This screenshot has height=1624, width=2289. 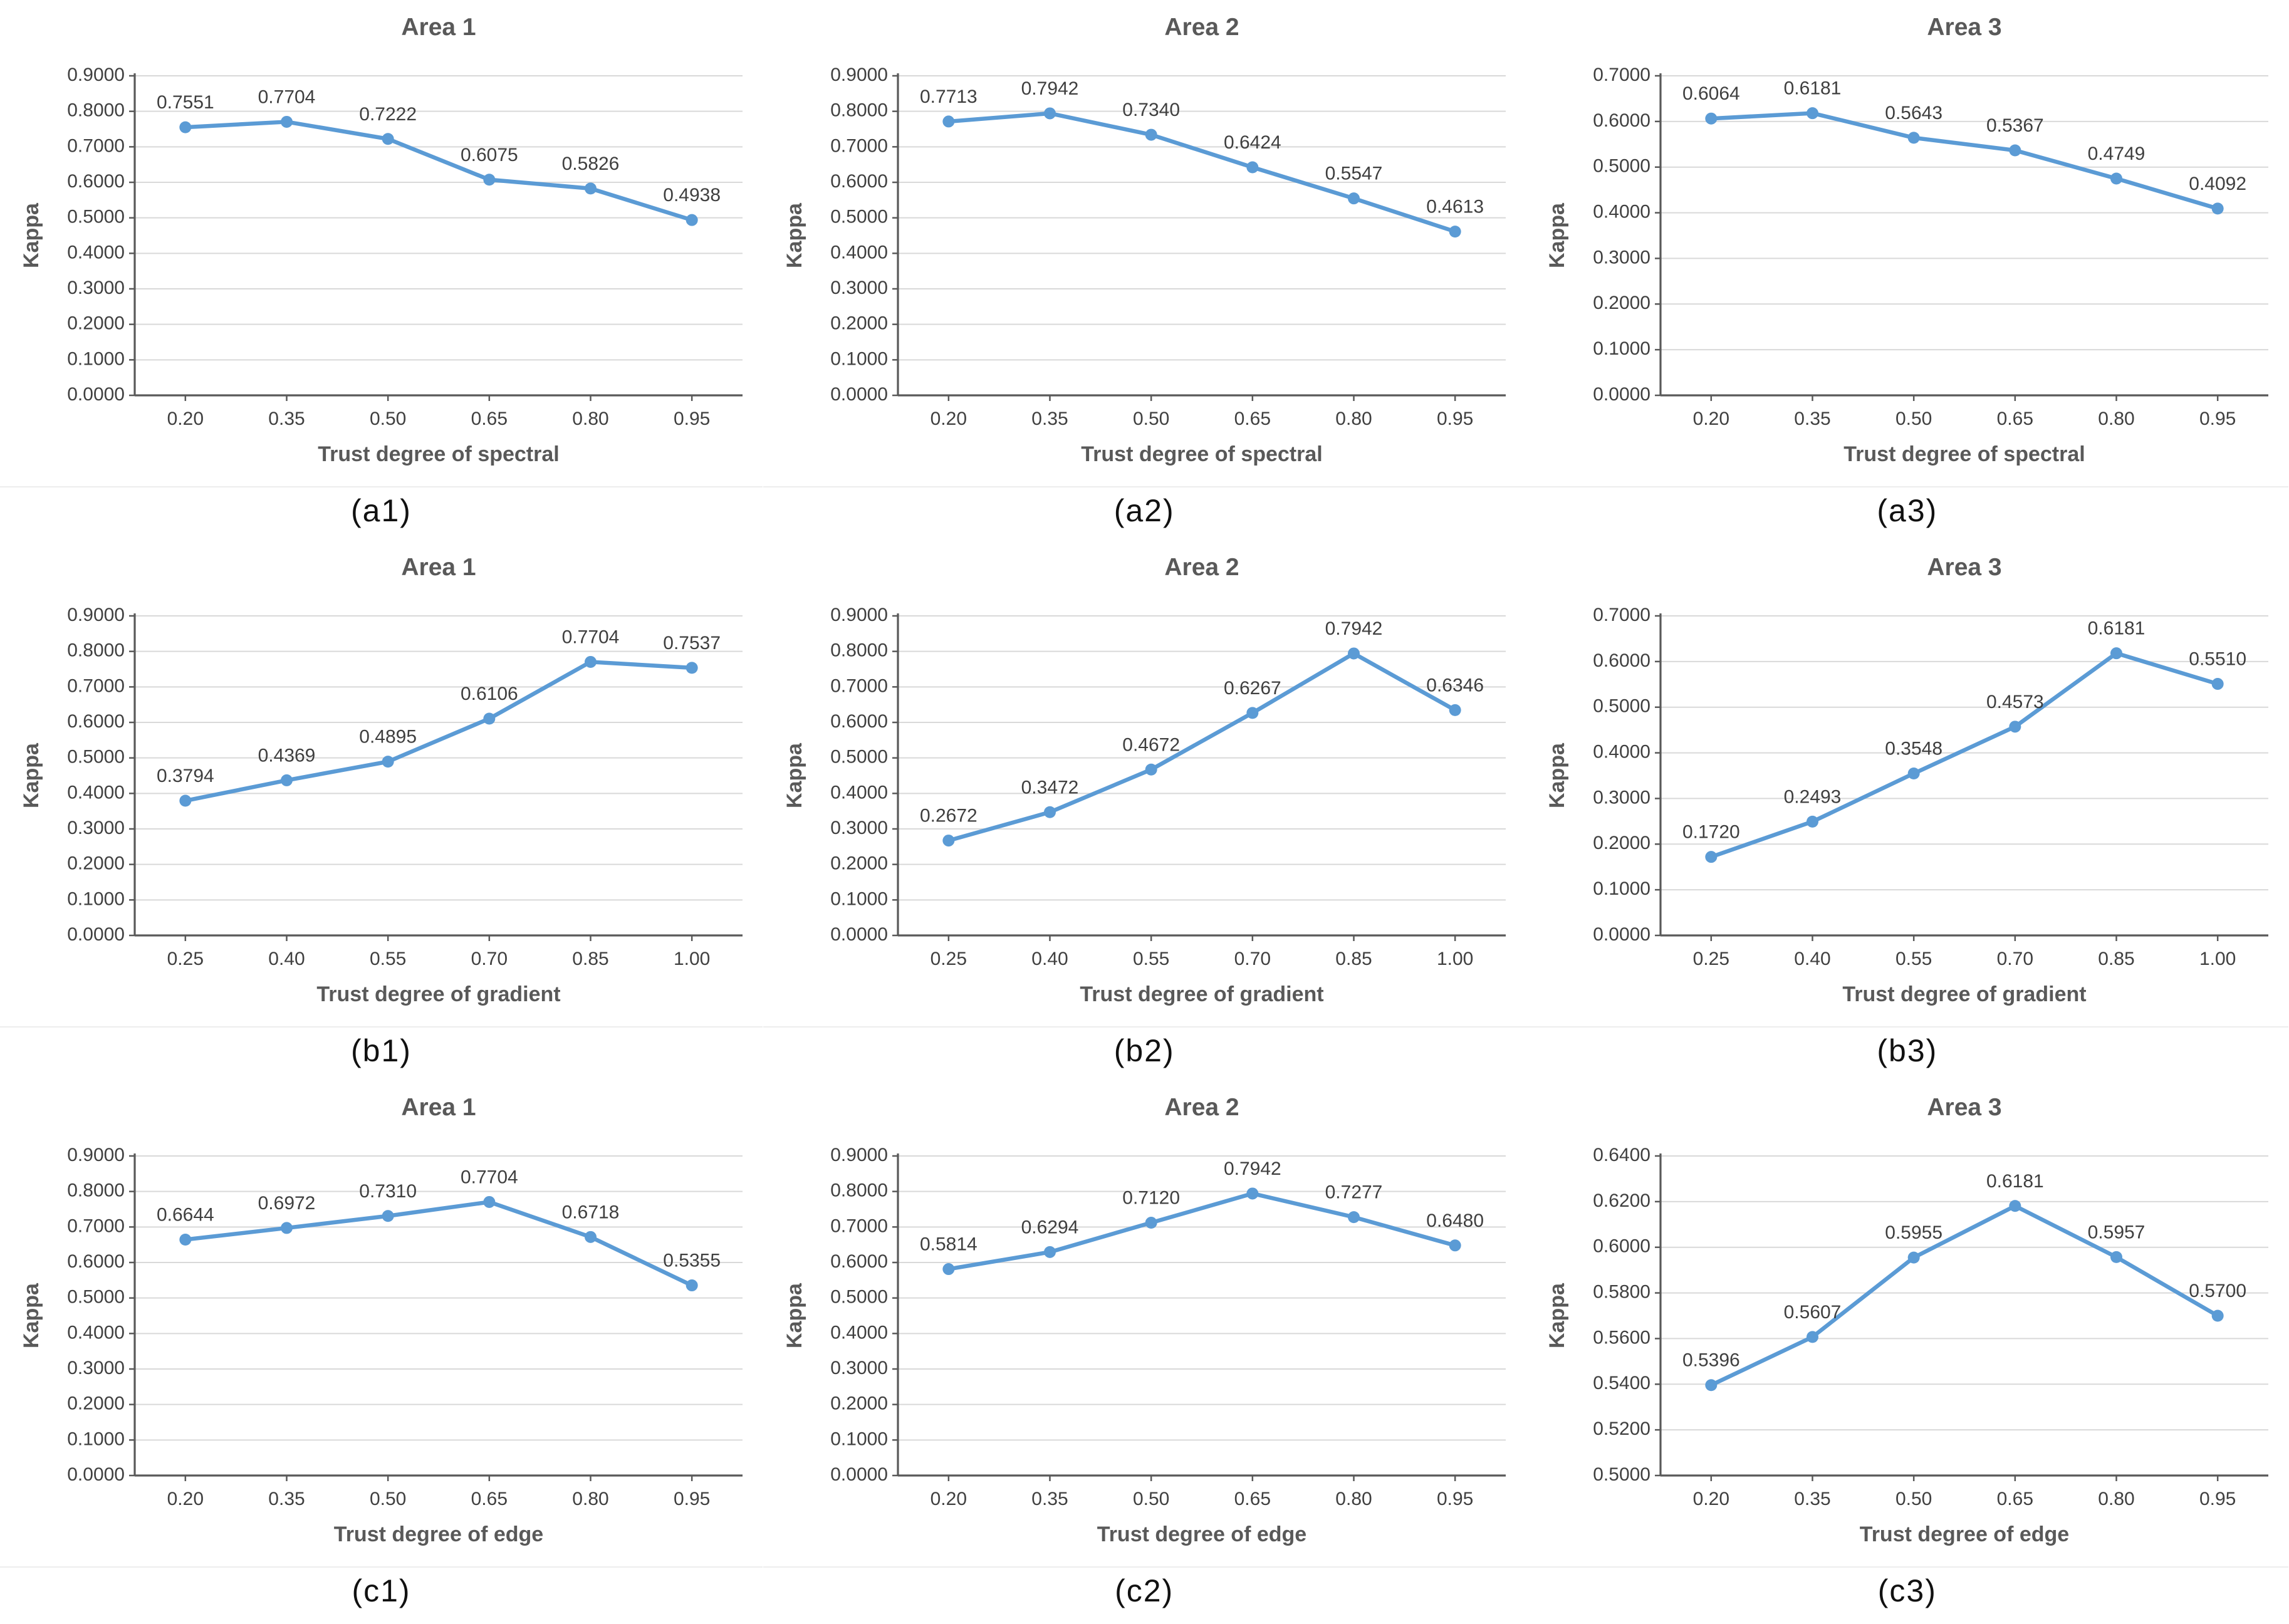 What do you see at coordinates (1455, 1220) in the screenshot?
I see `data-point-label: 0.6480` at bounding box center [1455, 1220].